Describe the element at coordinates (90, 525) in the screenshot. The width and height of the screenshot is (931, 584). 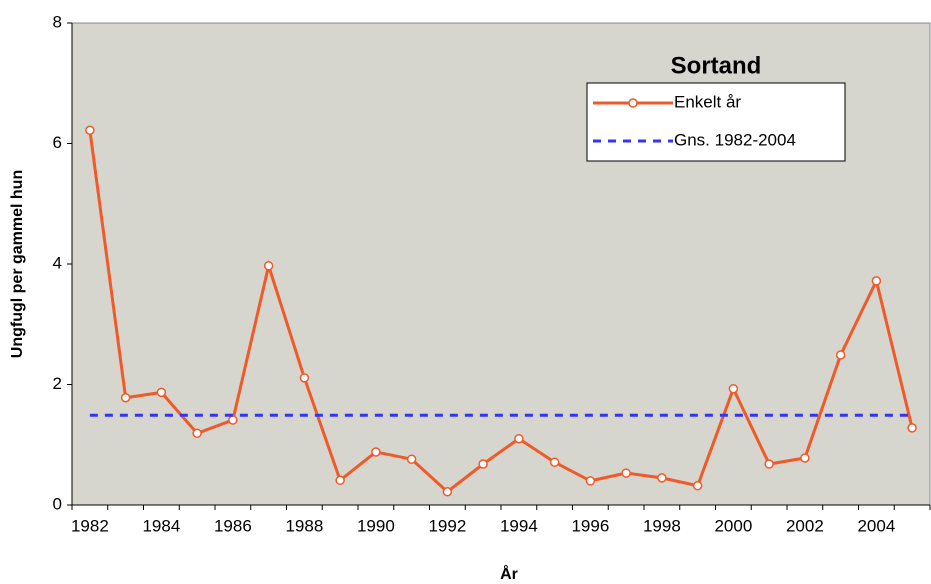
I see `x-tick-label: 1982` at that location.